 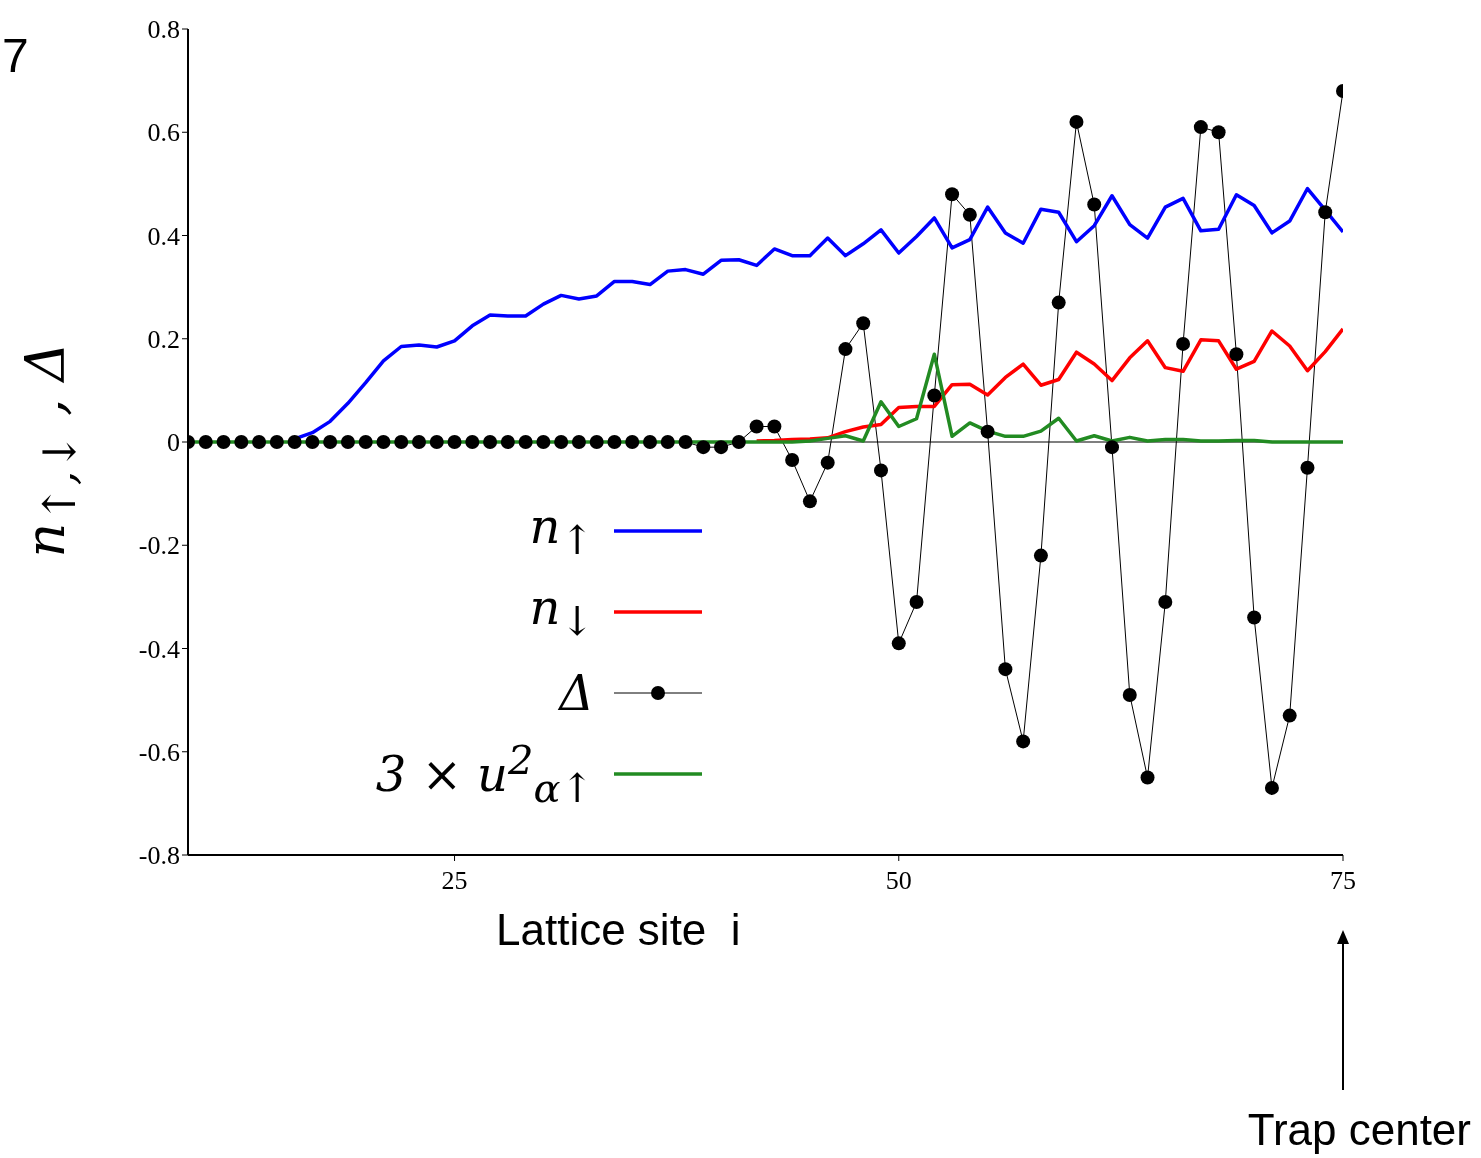 What do you see at coordinates (898, 881) in the screenshot?
I see `x-tick-label: 50` at bounding box center [898, 881].